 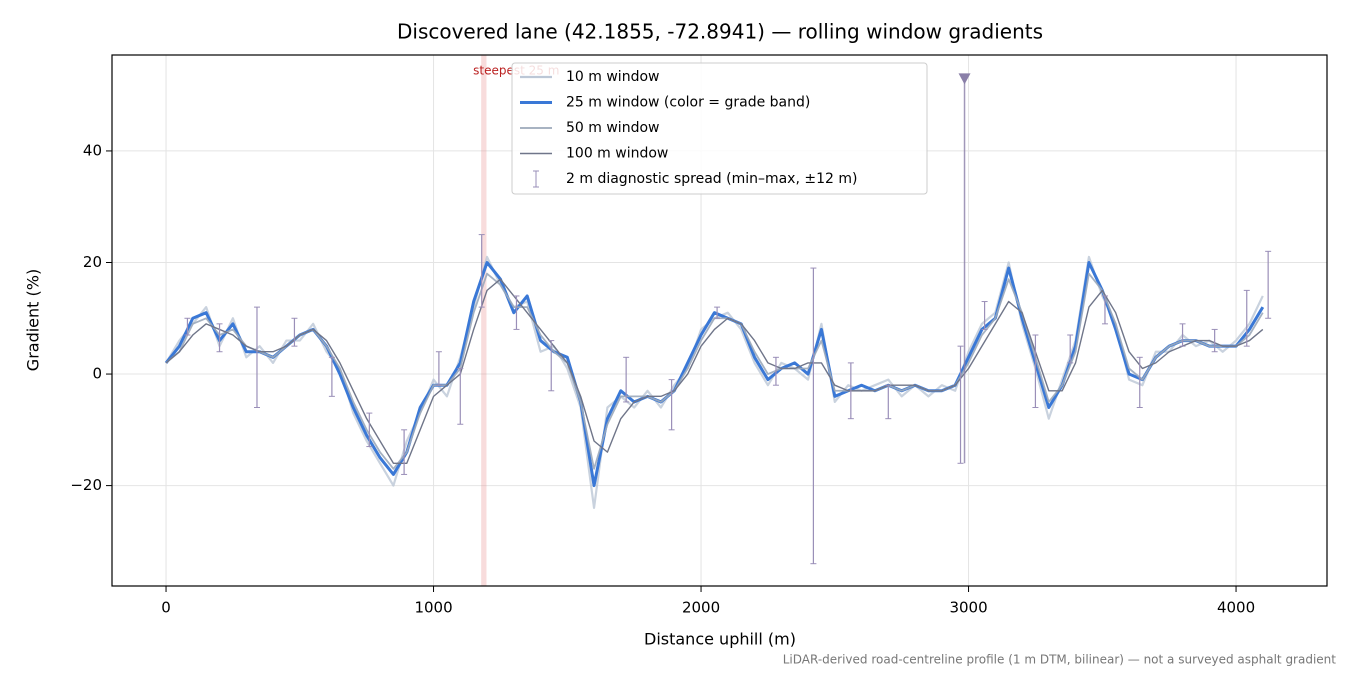 What do you see at coordinates (166, 608) in the screenshot?
I see `x-tick-label: 0` at bounding box center [166, 608].